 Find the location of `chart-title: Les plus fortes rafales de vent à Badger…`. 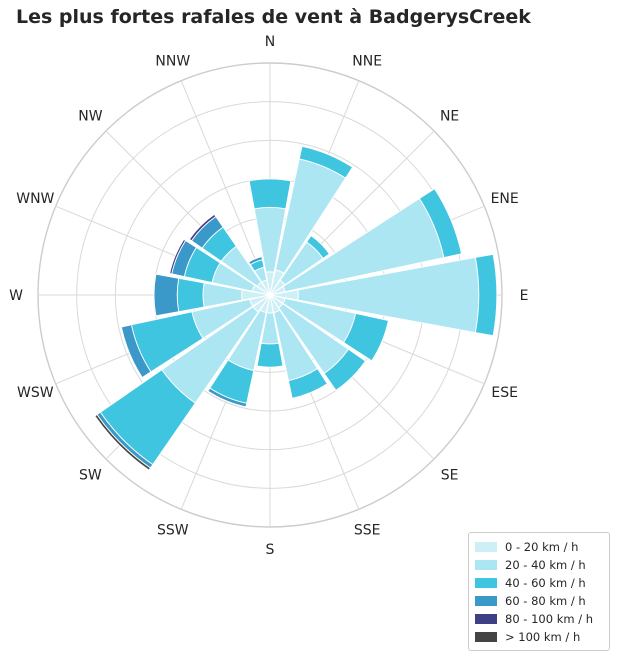

chart-title: Les plus fortes rafales de vent à Badger… is located at coordinates (273, 17).